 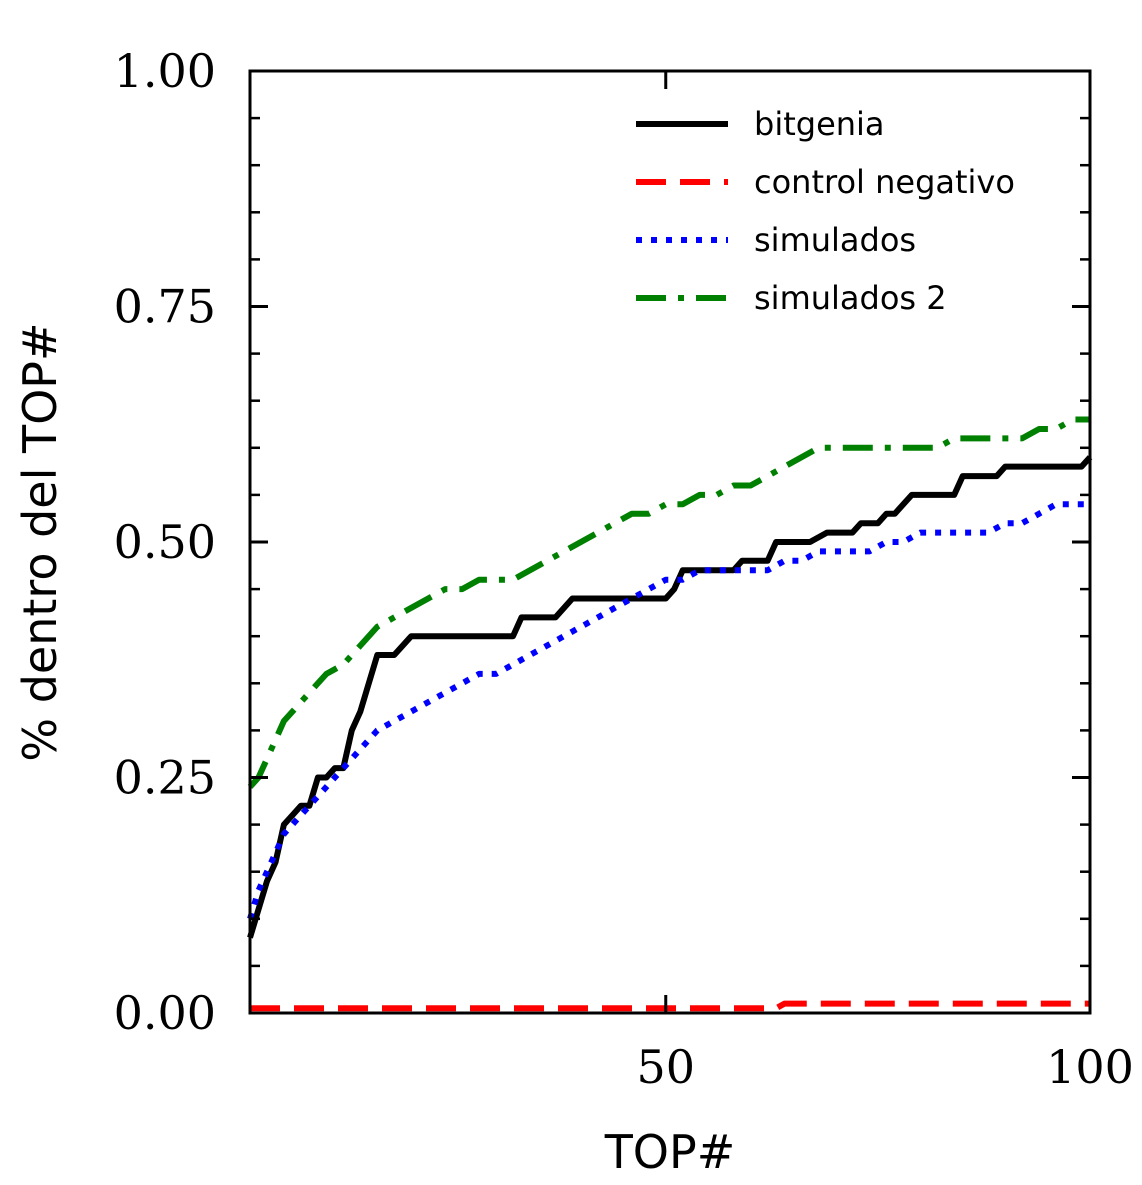 What do you see at coordinates (1090, 1067) in the screenshot?
I see `x-tick-label: 100` at bounding box center [1090, 1067].